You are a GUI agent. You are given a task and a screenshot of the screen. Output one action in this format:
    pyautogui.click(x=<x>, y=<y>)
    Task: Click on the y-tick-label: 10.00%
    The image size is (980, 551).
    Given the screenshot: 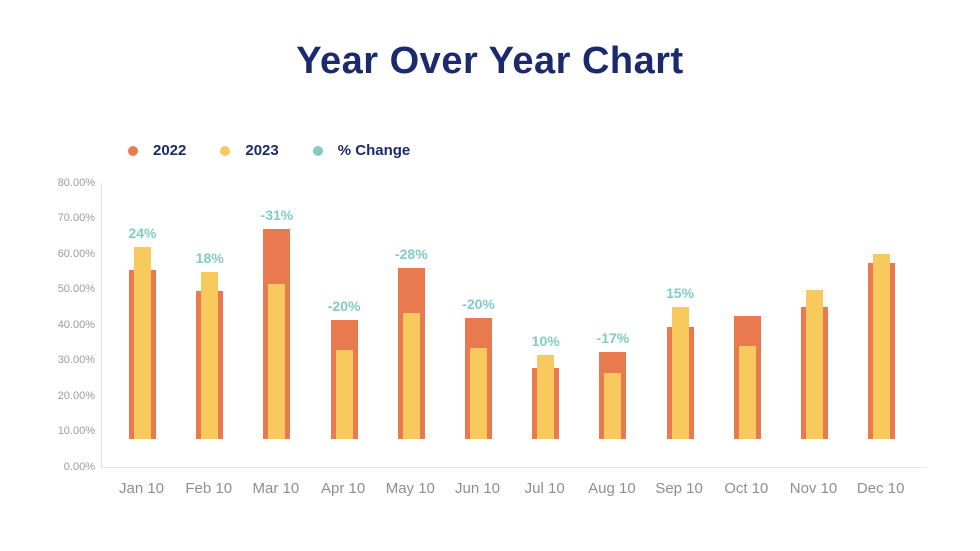 What is the action you would take?
    pyautogui.click(x=76, y=431)
    